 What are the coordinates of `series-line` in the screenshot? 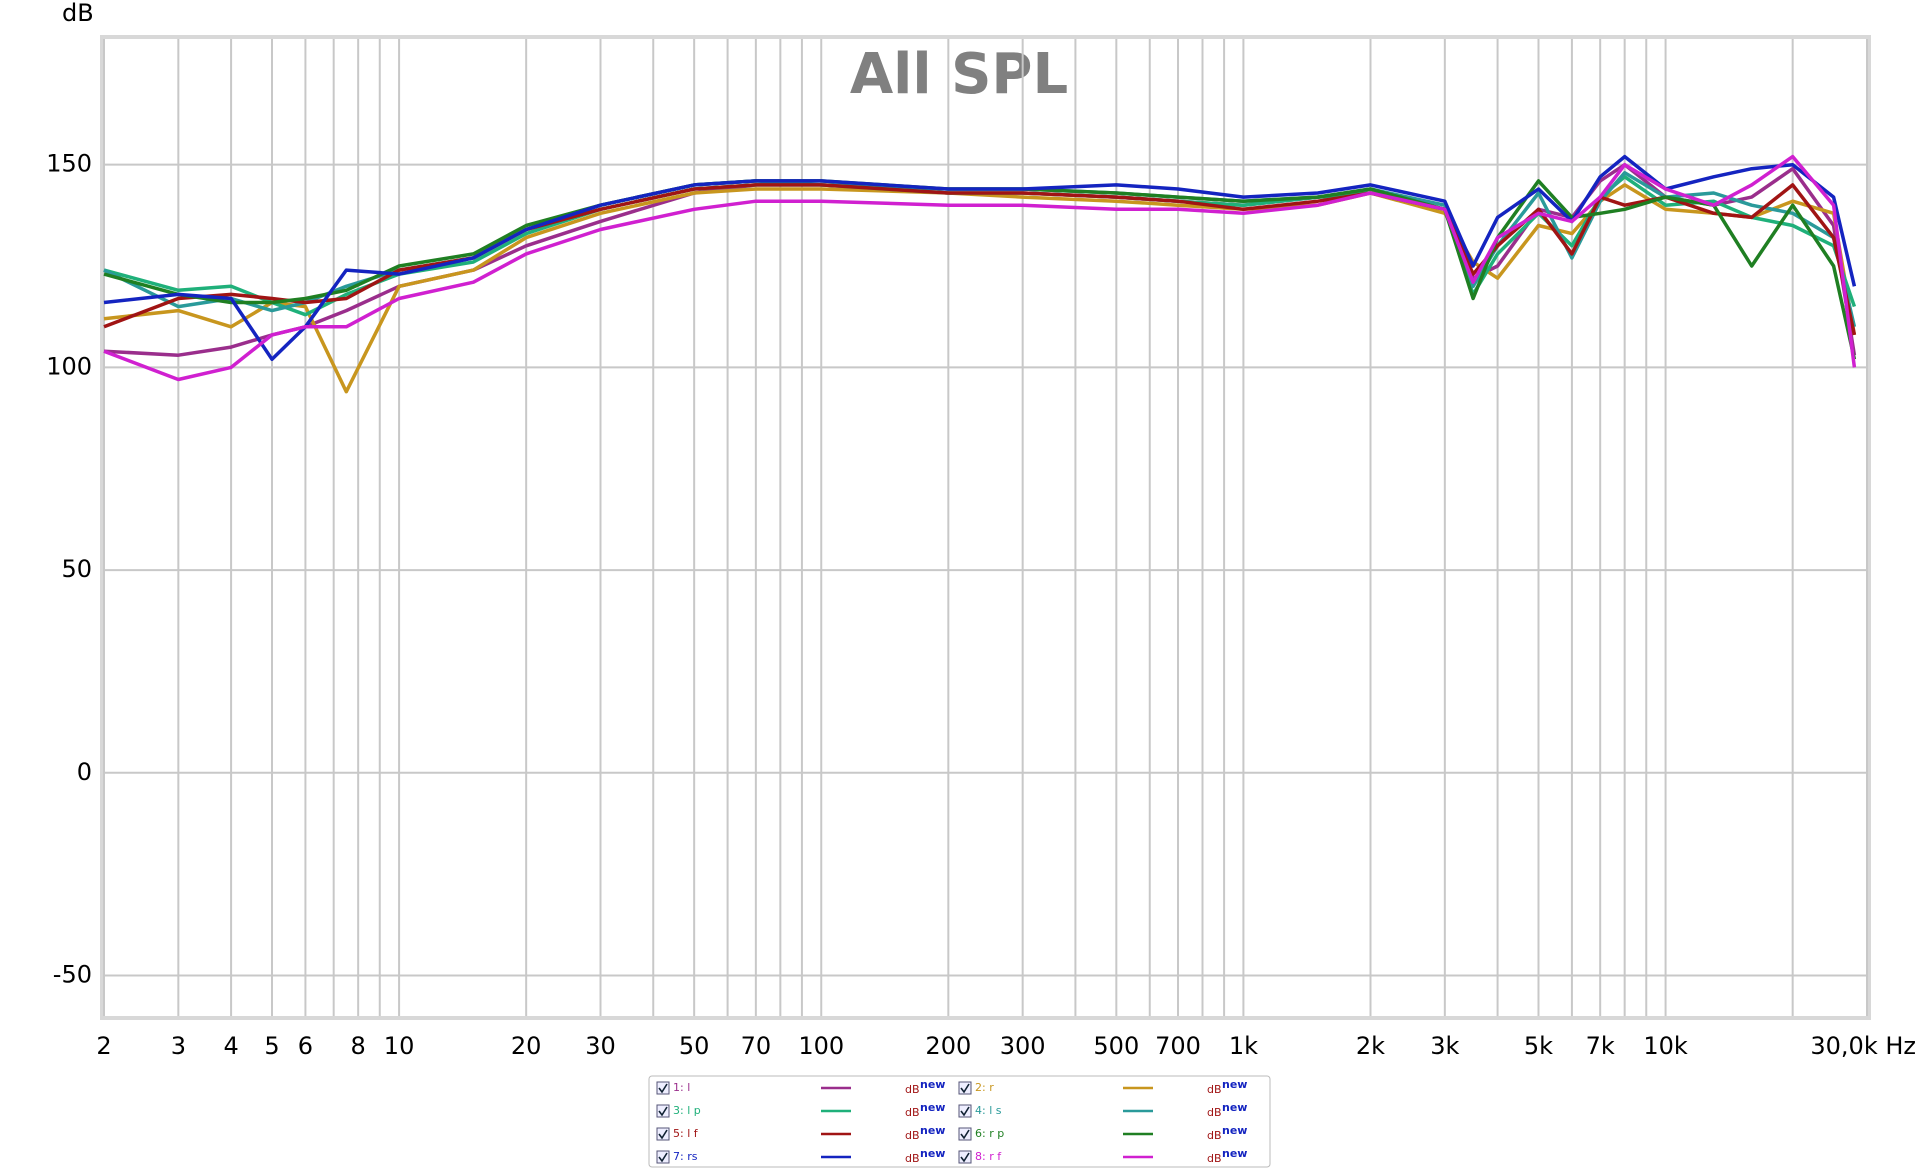 It's located at (980, 269).